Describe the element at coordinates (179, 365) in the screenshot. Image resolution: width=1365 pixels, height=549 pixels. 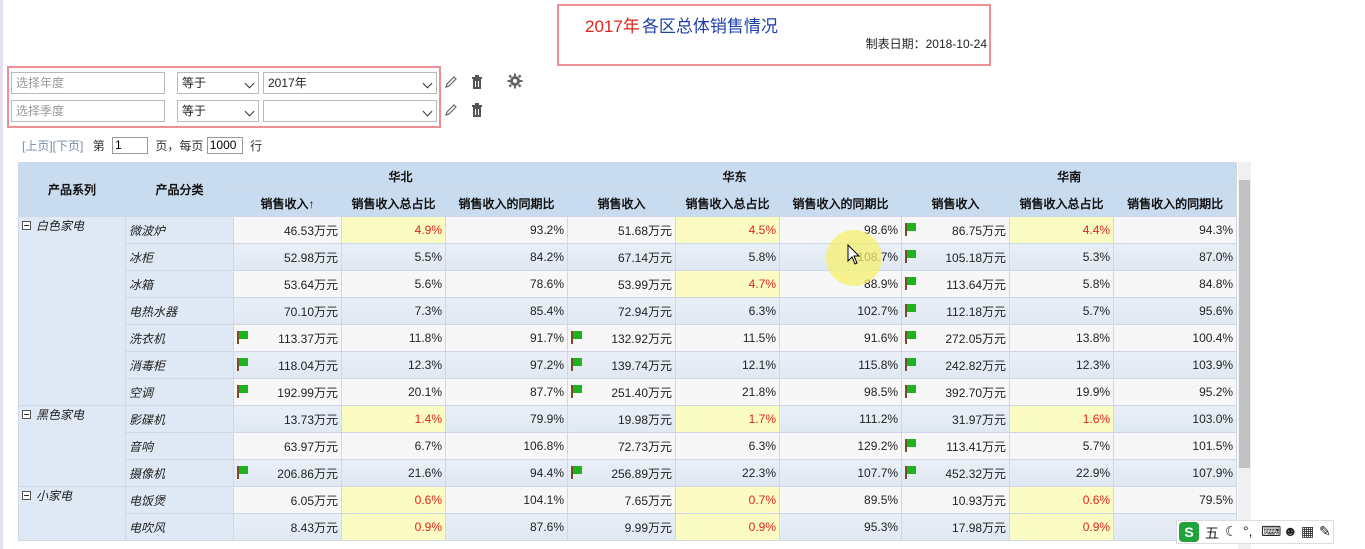
I see `category-cell: 消毒柜` at that location.